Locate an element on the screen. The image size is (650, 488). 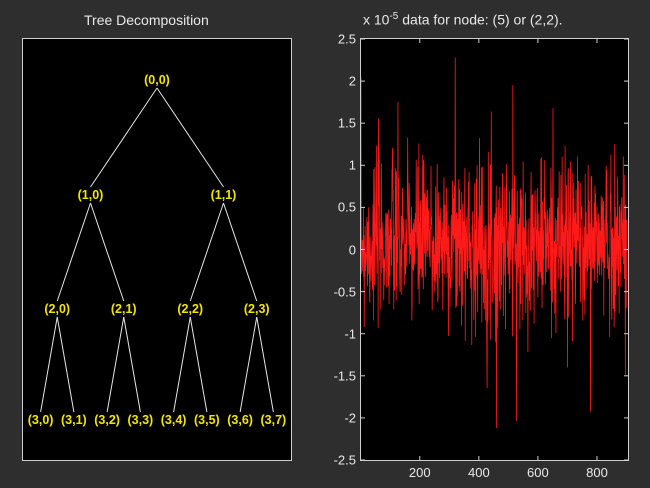
tree-node-3-3: (3,3) is located at coordinates (141, 420).